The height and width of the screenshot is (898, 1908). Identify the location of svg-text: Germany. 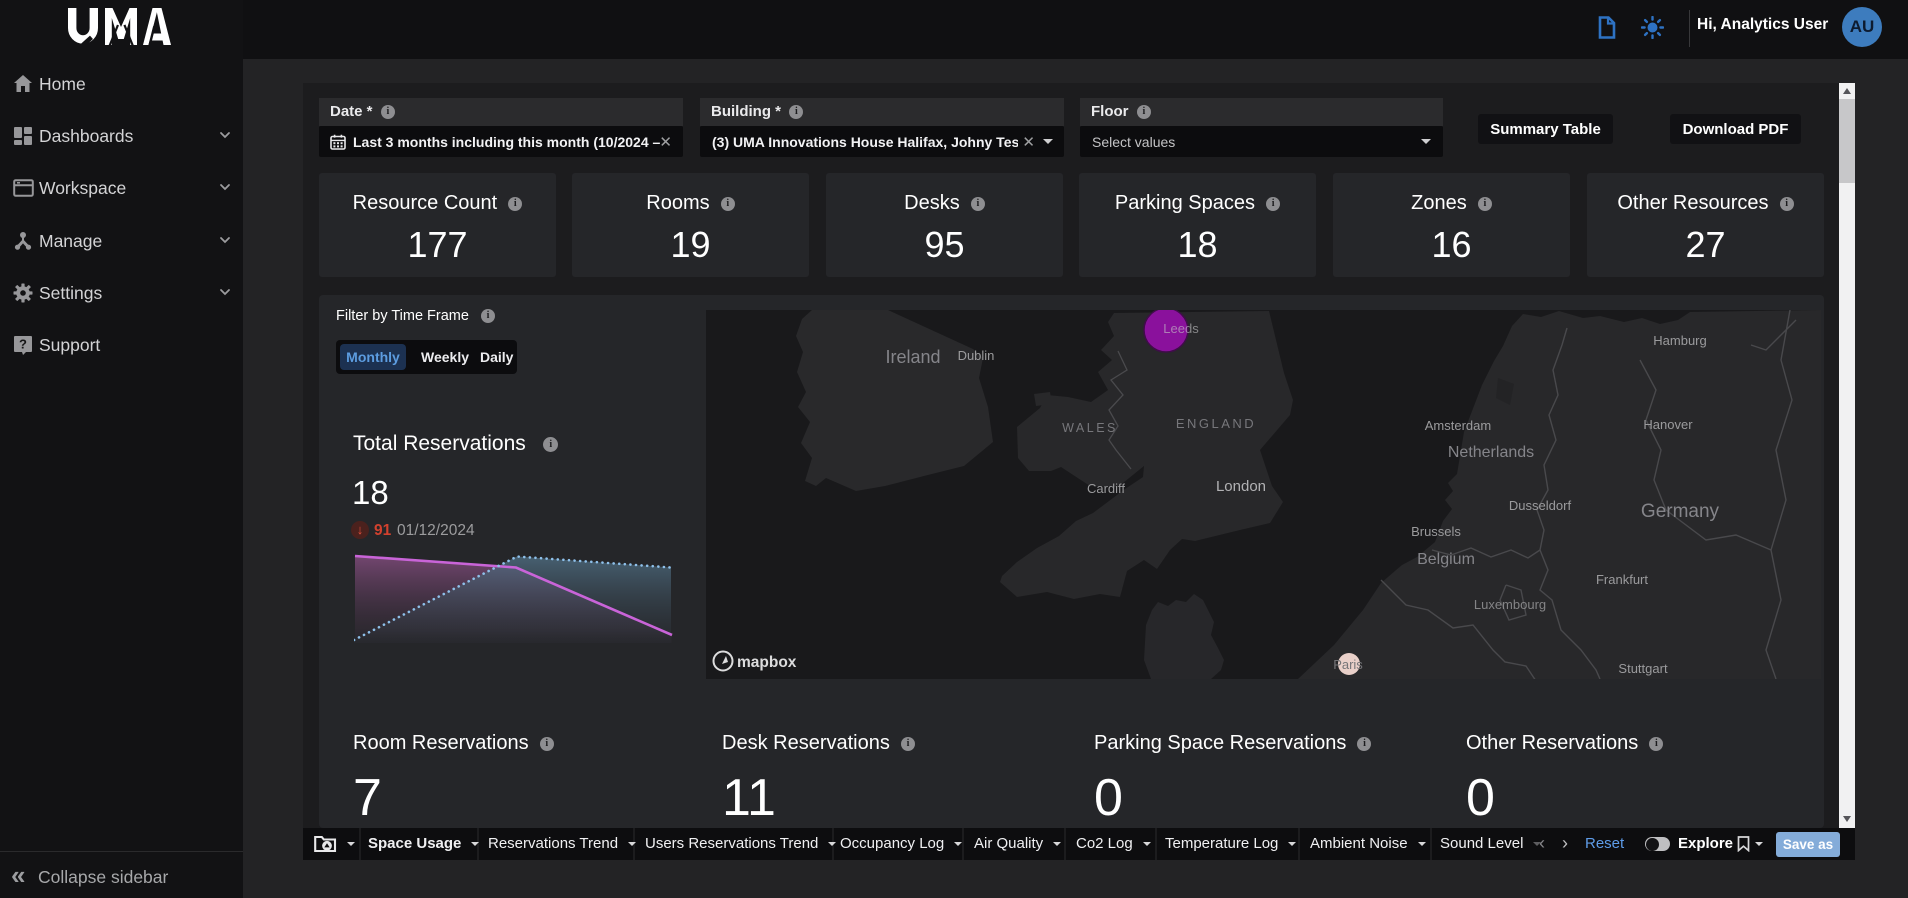
(1680, 511).